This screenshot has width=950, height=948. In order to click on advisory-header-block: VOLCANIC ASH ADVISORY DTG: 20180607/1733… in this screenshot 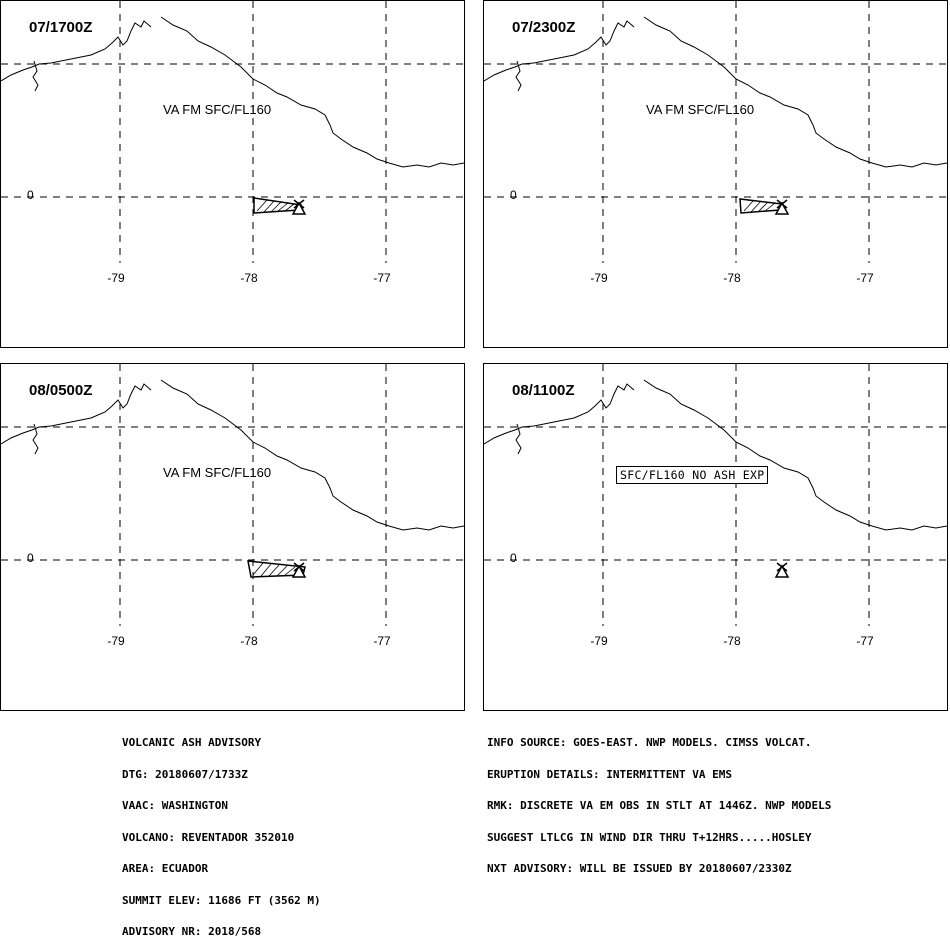, I will do `click(221, 832)`.